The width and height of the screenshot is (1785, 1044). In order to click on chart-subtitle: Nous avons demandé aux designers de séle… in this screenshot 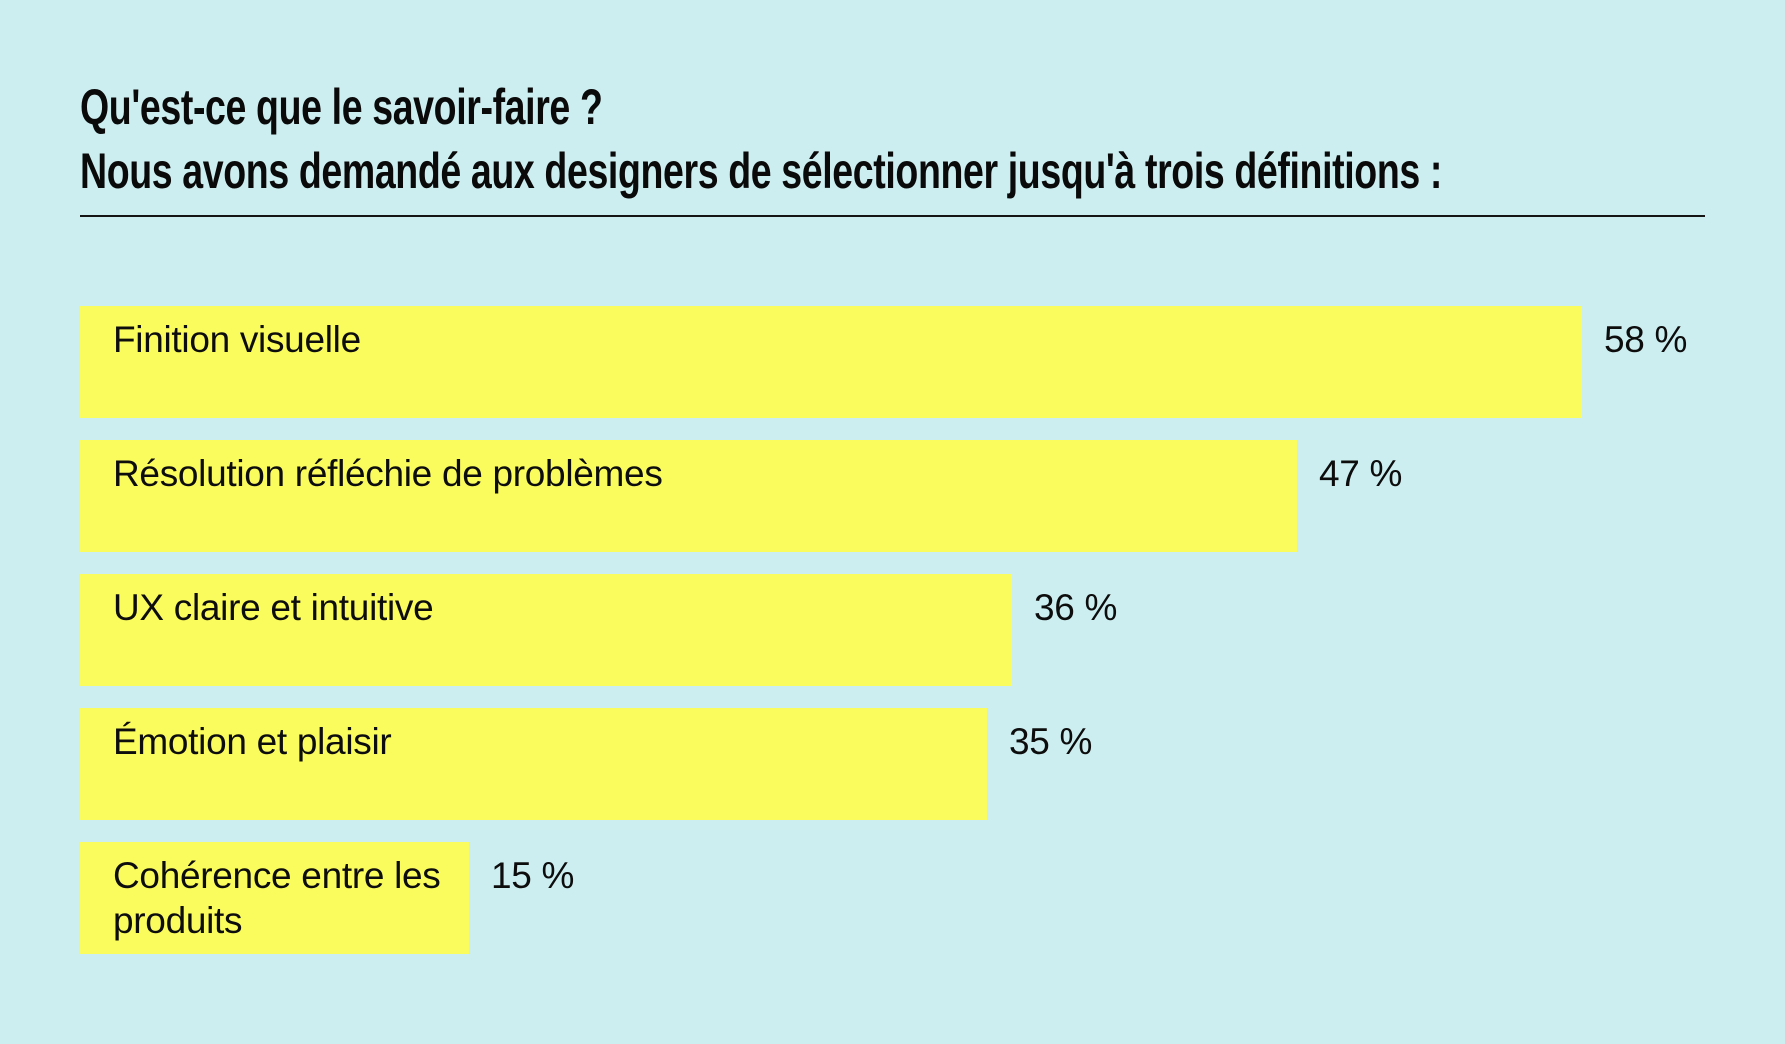, I will do `click(761, 171)`.